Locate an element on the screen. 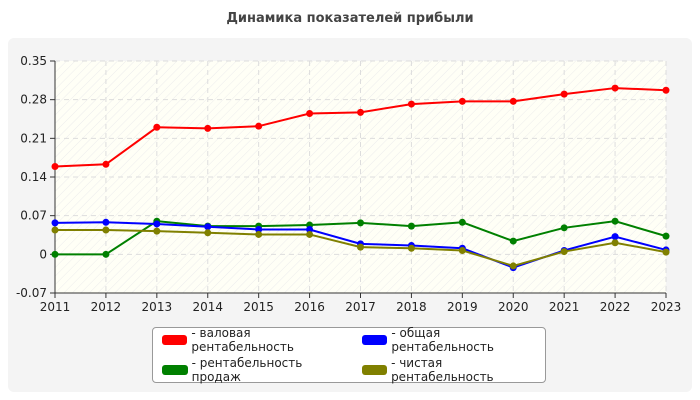  legend-label: - чистая рентабельность is located at coordinates (442, 370).